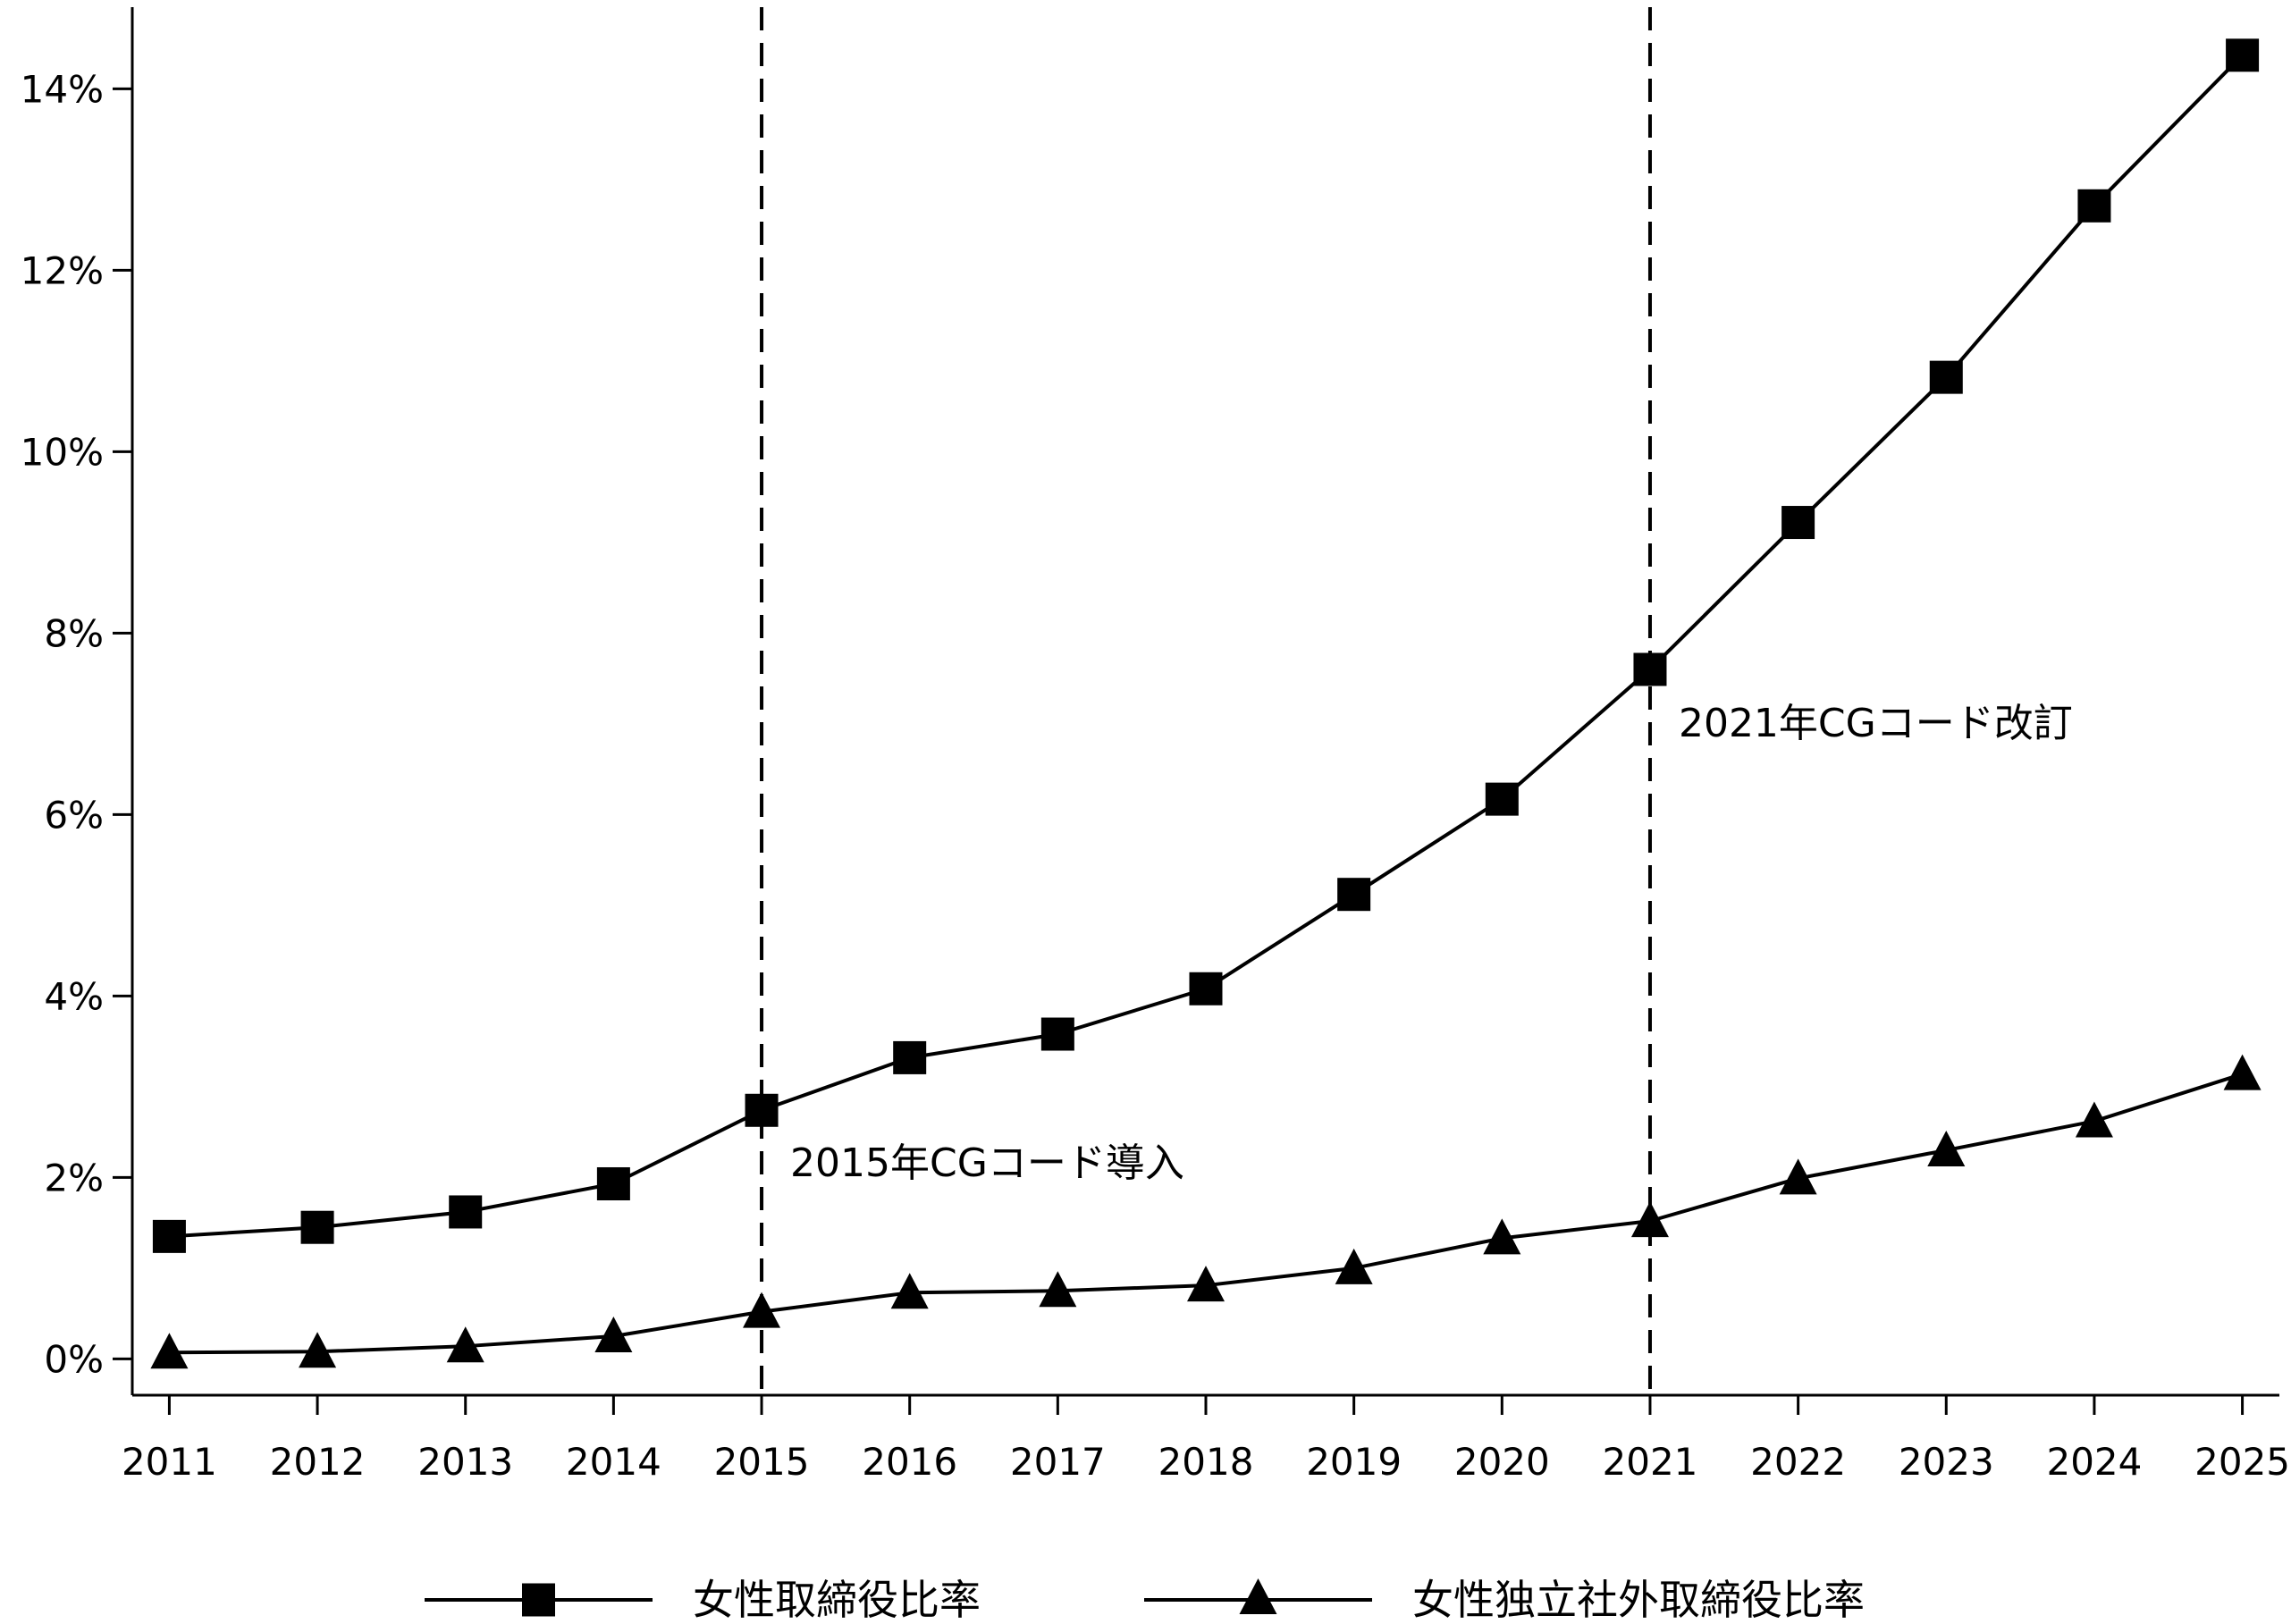 This screenshot has height=1624, width=2291. I want to click on legend-label: 女性独立社外取締役比率, so click(1638, 1600).